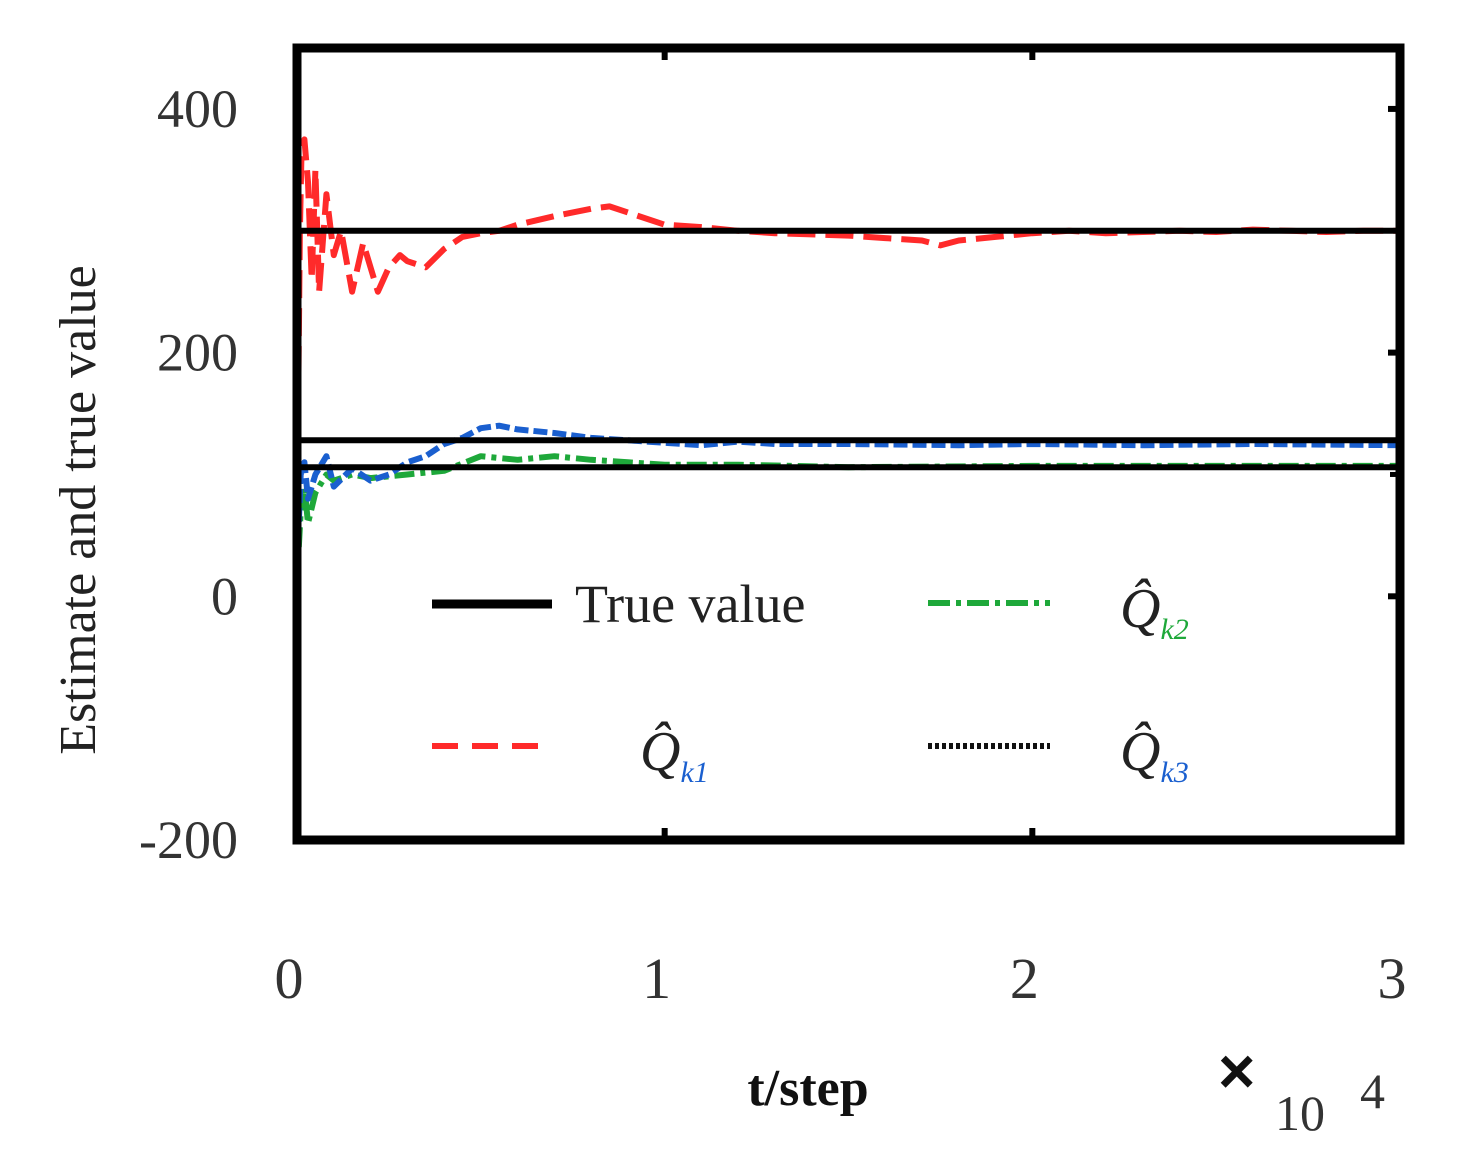  What do you see at coordinates (847, 519) in the screenshot?
I see `series-line-q2` at bounding box center [847, 519].